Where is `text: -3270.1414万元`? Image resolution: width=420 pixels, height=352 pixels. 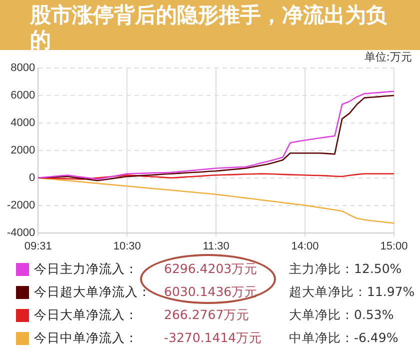
text: -3270.1414万元 is located at coordinates (214, 338).